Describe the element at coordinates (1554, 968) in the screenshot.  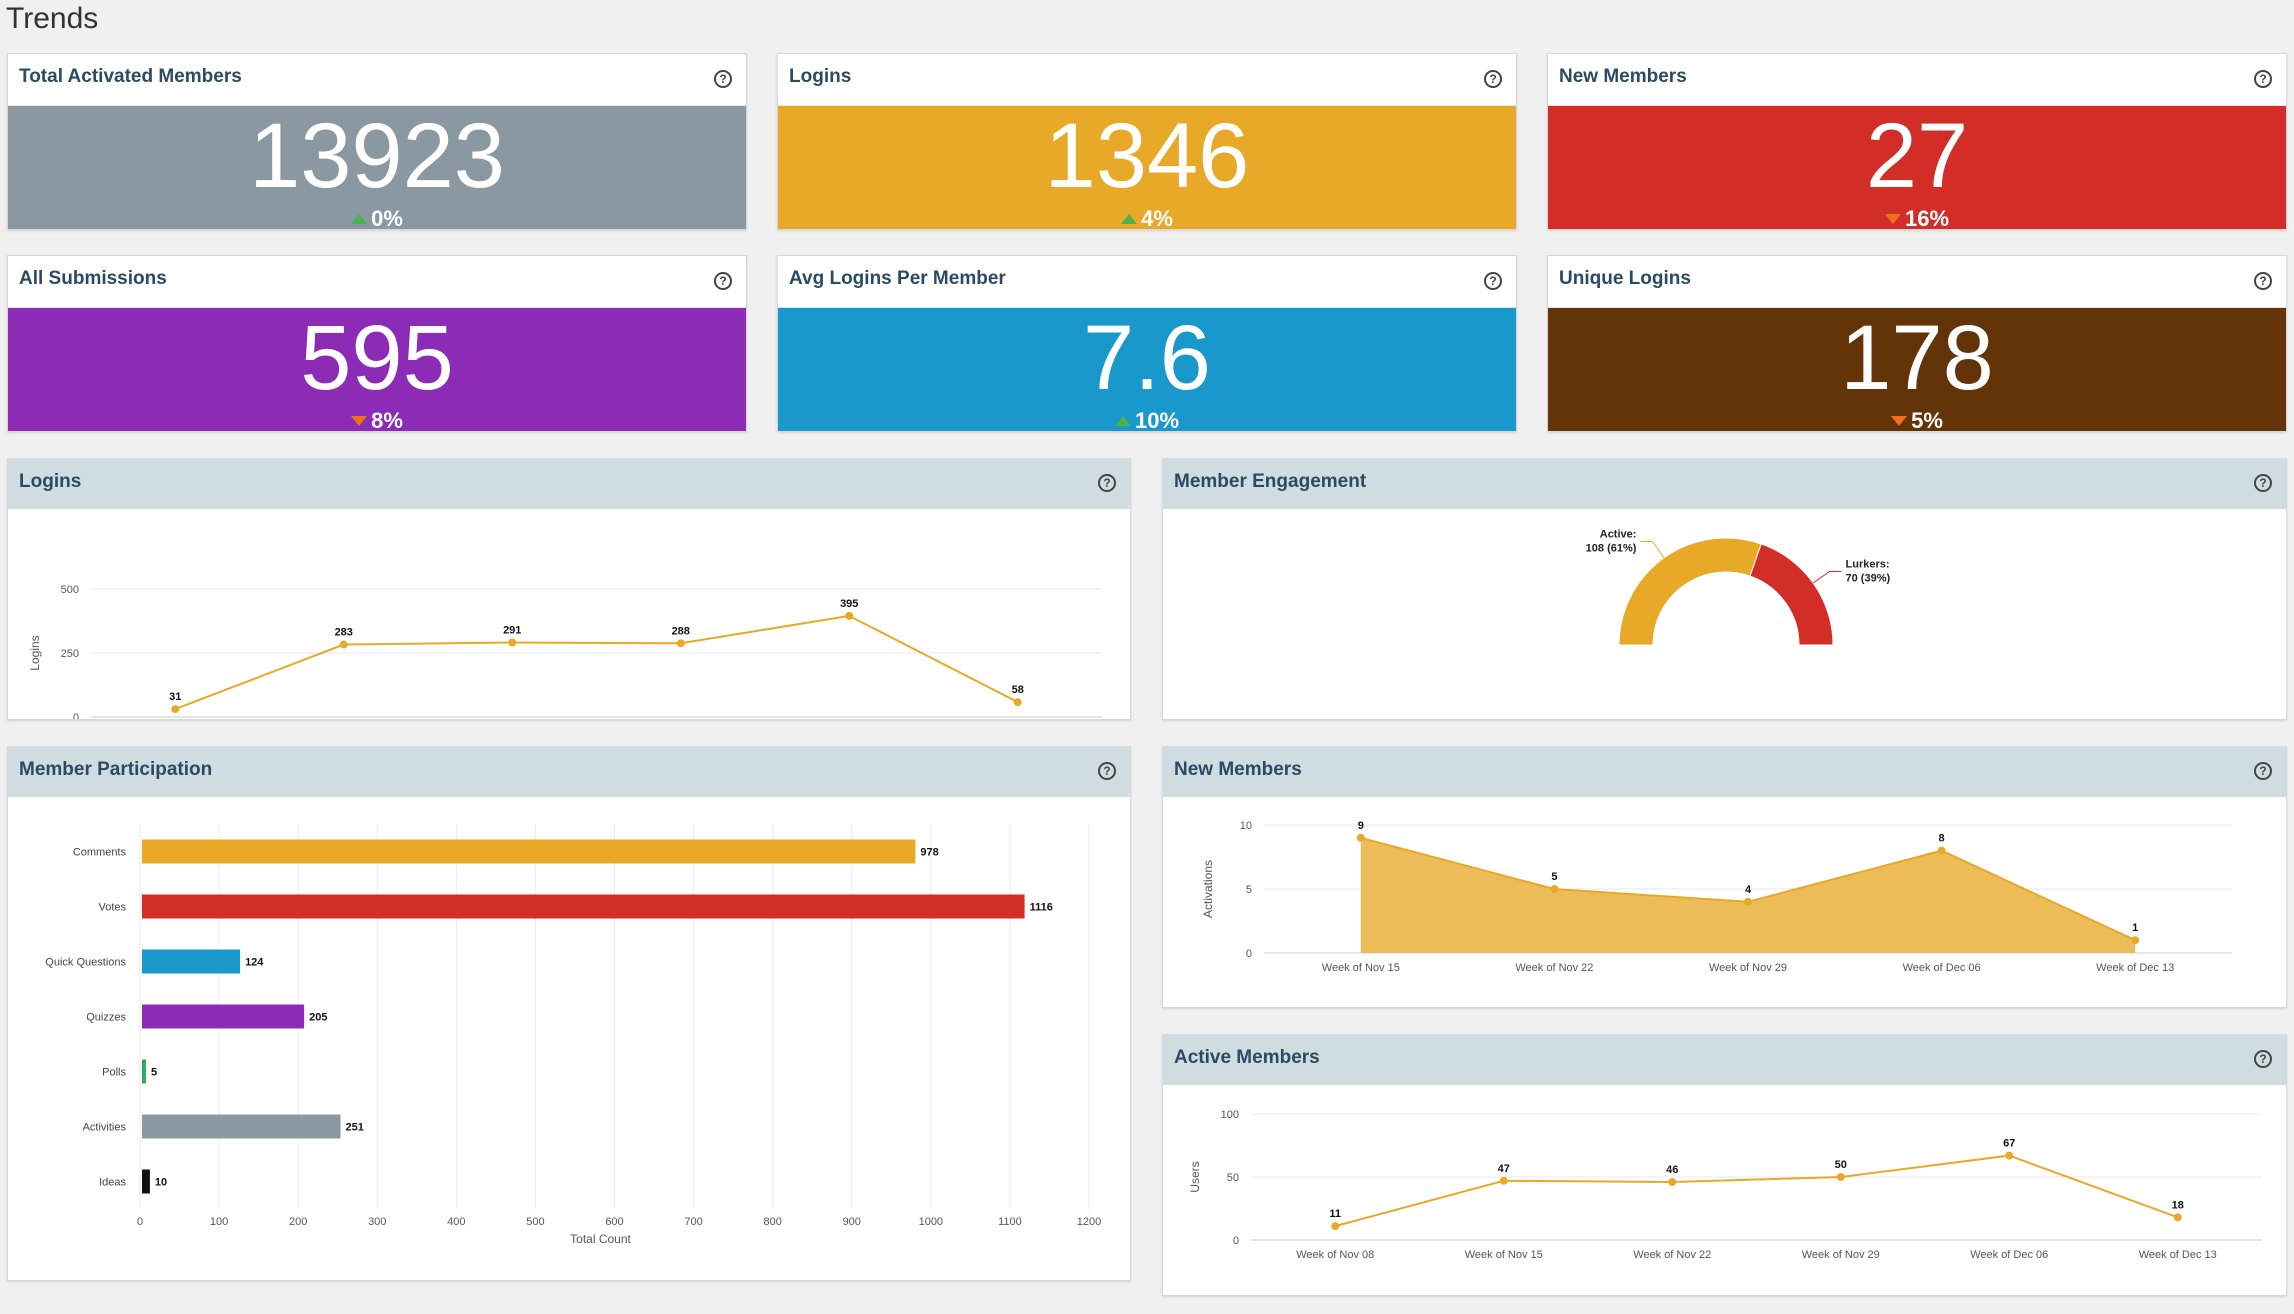
I see `x-tick-label: Week of Nov 22` at that location.